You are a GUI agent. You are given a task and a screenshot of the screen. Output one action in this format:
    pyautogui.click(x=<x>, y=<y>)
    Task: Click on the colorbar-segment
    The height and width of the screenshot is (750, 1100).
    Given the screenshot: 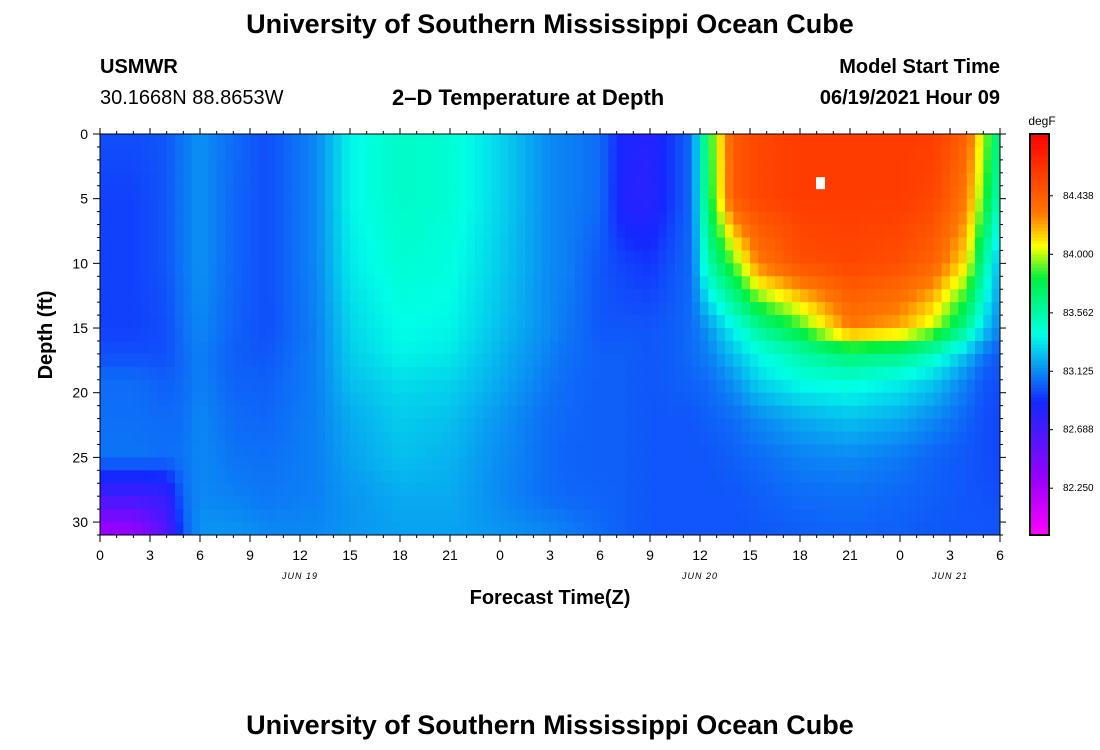 What is the action you would take?
    pyautogui.click(x=1039, y=286)
    